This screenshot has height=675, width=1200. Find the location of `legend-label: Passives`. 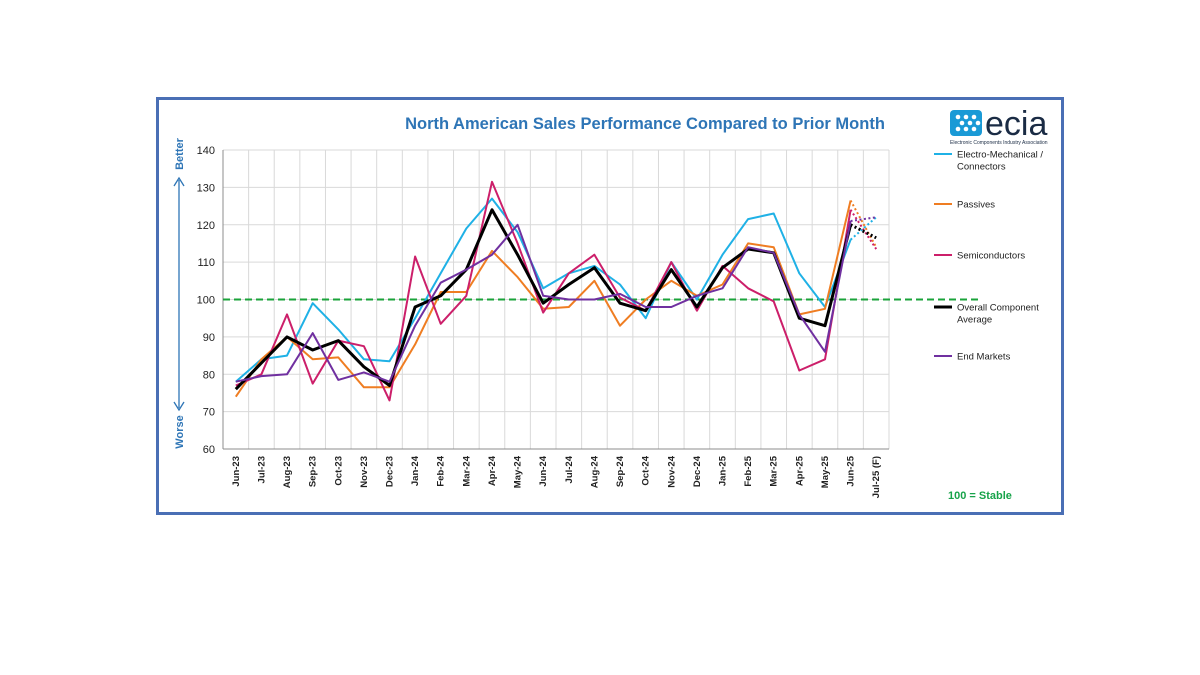

legend-label: Passives is located at coordinates (976, 205).